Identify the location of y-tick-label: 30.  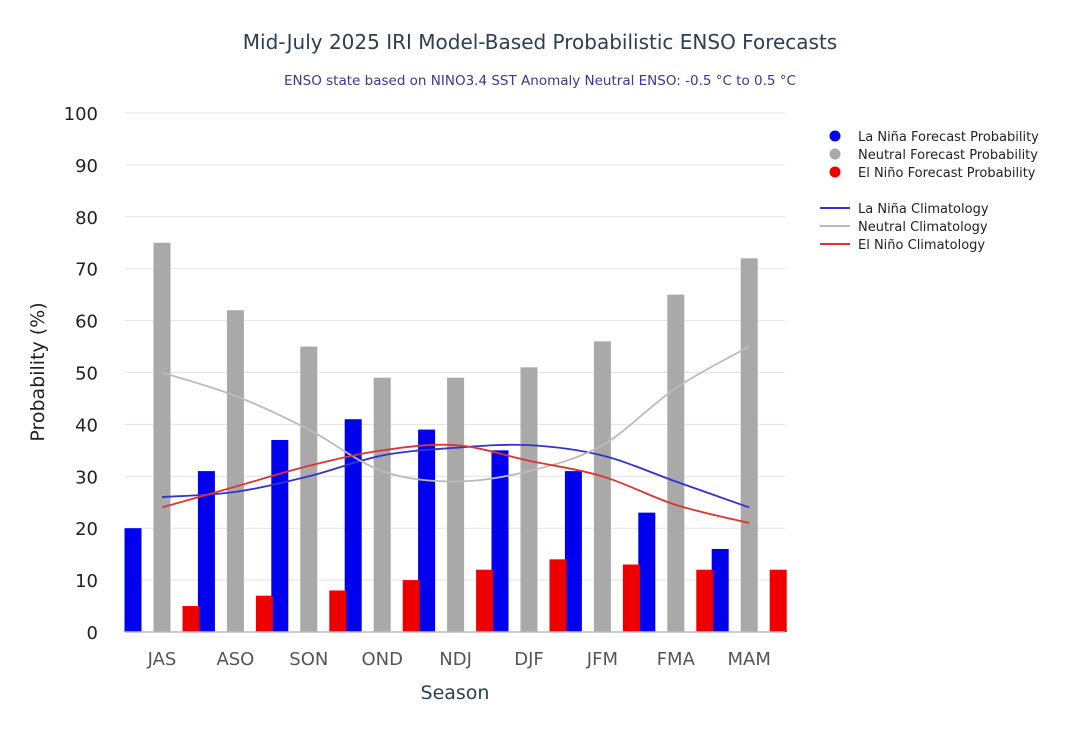
(86, 477).